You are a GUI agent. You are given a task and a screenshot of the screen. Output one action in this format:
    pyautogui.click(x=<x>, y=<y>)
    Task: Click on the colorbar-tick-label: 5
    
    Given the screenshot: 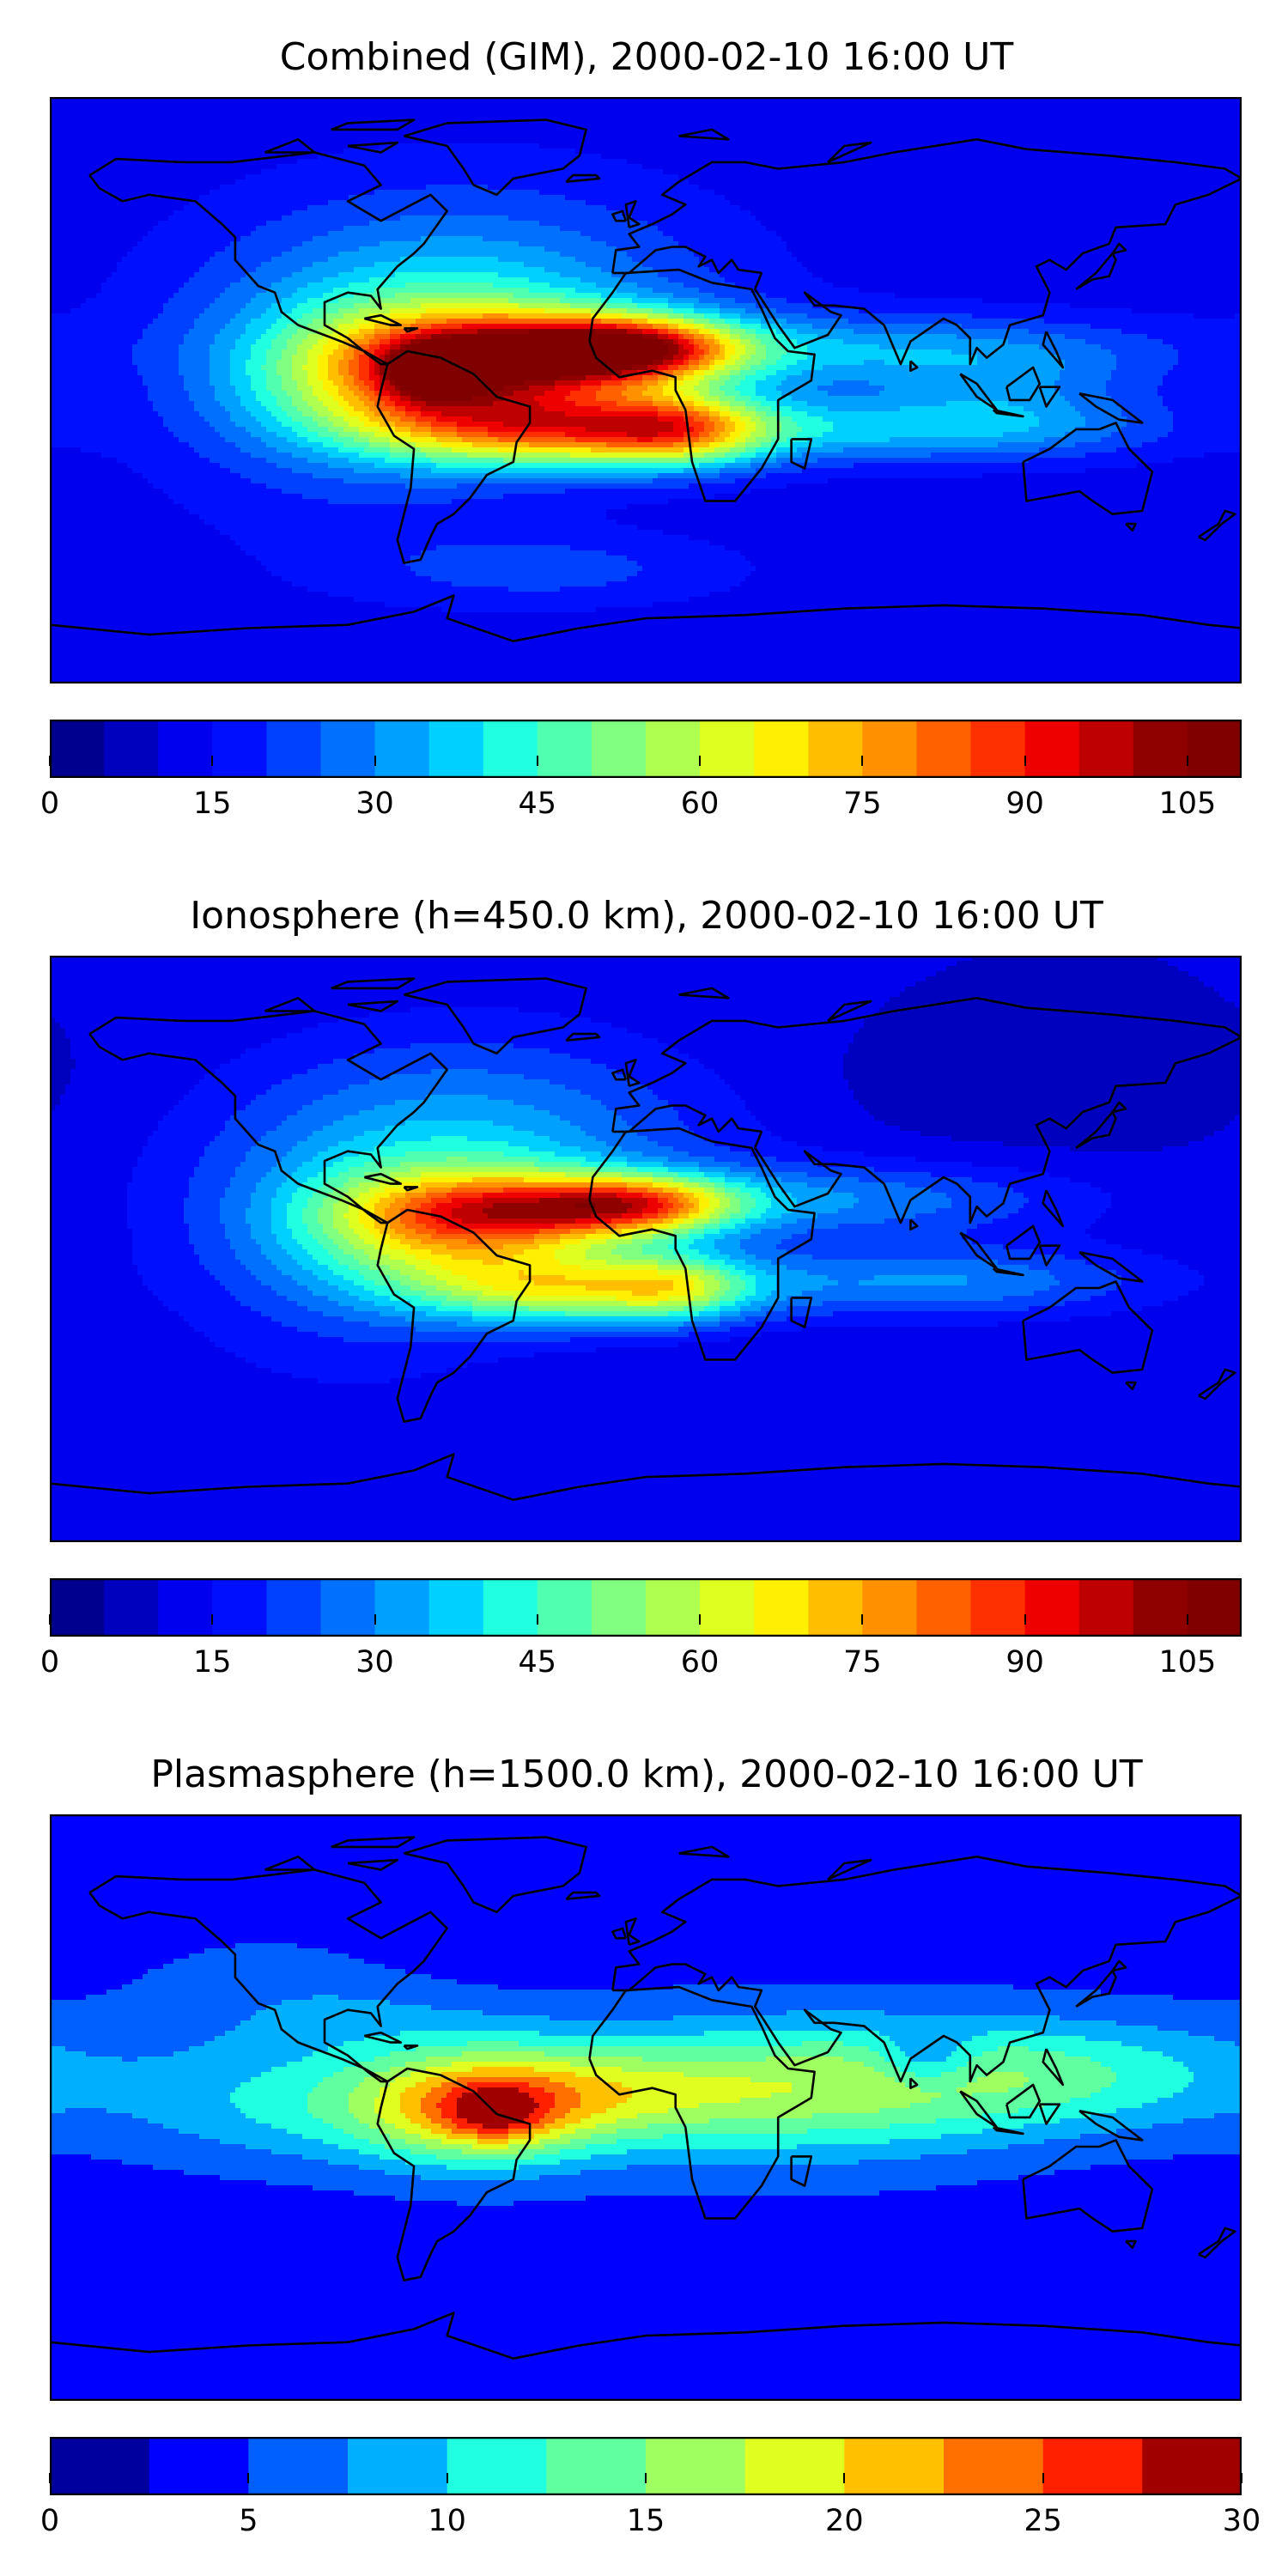 What is the action you would take?
    pyautogui.click(x=249, y=2521)
    